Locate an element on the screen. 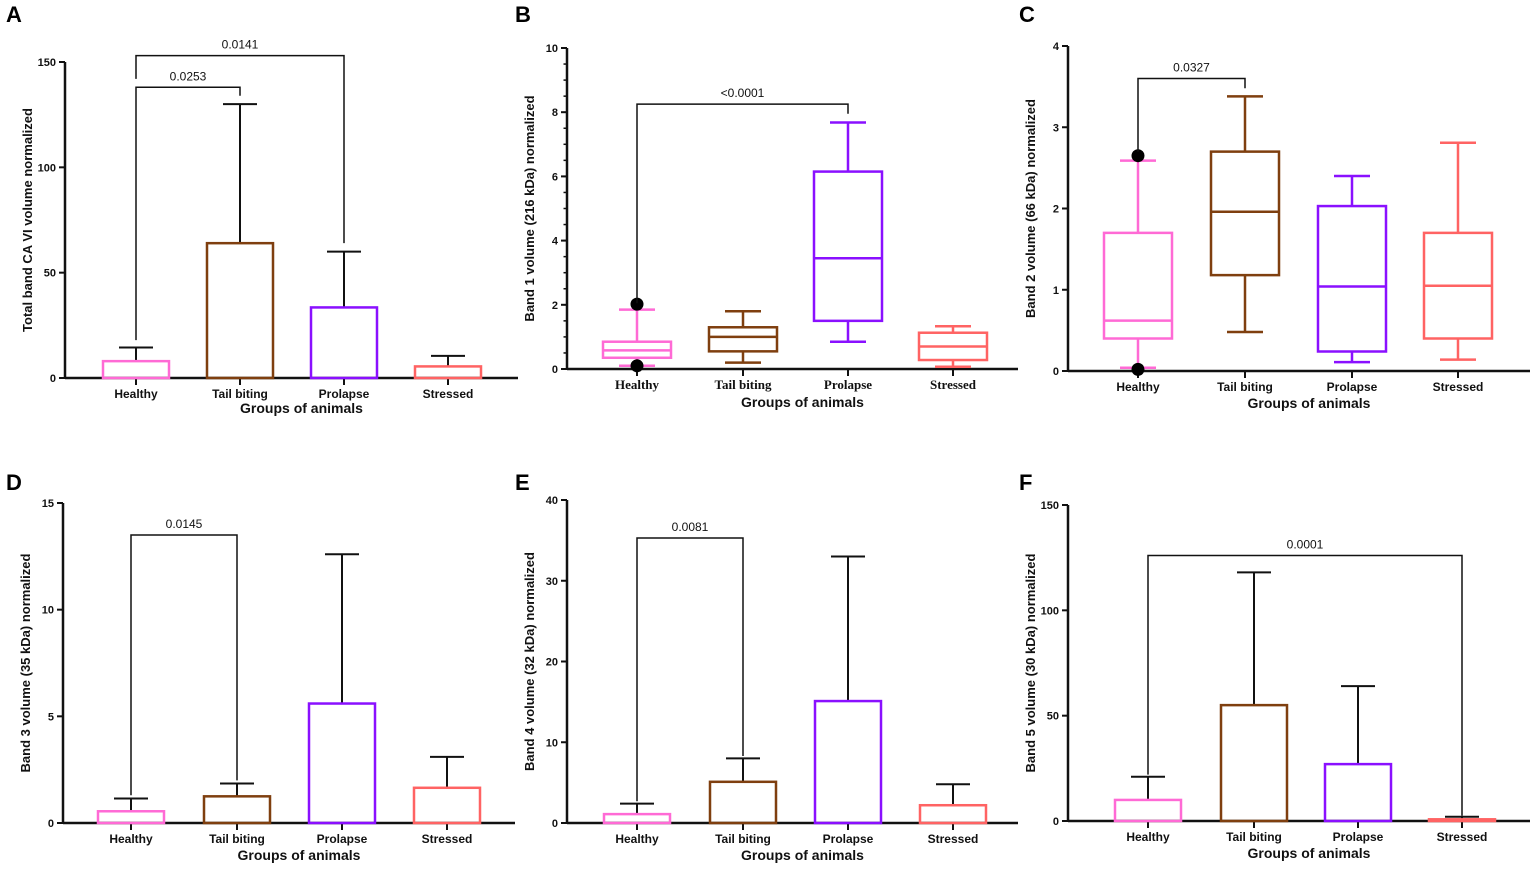 The height and width of the screenshot is (874, 1535). y-tick-label: 40 is located at coordinates (552, 501).